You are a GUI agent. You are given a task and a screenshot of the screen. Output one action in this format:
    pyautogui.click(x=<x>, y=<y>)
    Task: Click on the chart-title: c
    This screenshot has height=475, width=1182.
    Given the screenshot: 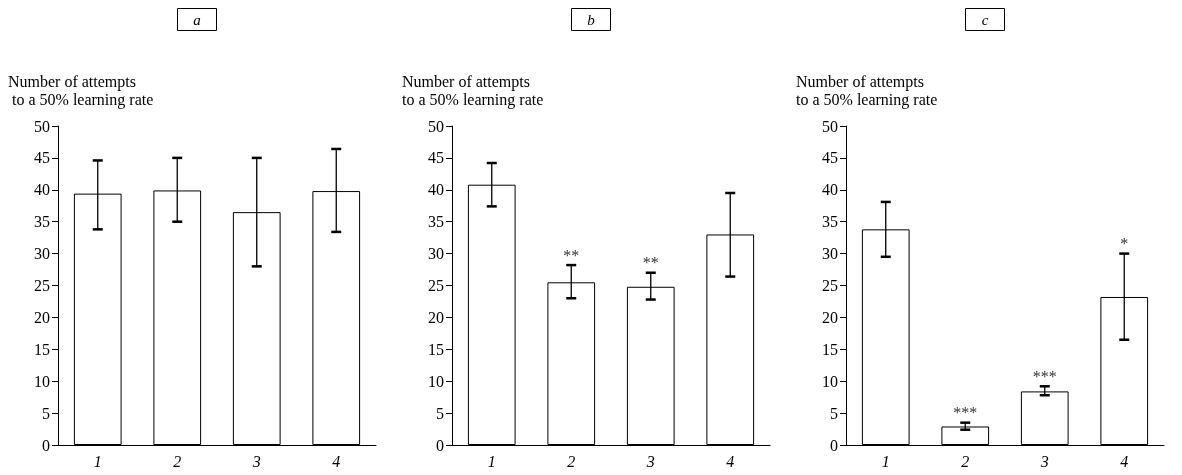 What is the action you would take?
    pyautogui.click(x=985, y=19)
    